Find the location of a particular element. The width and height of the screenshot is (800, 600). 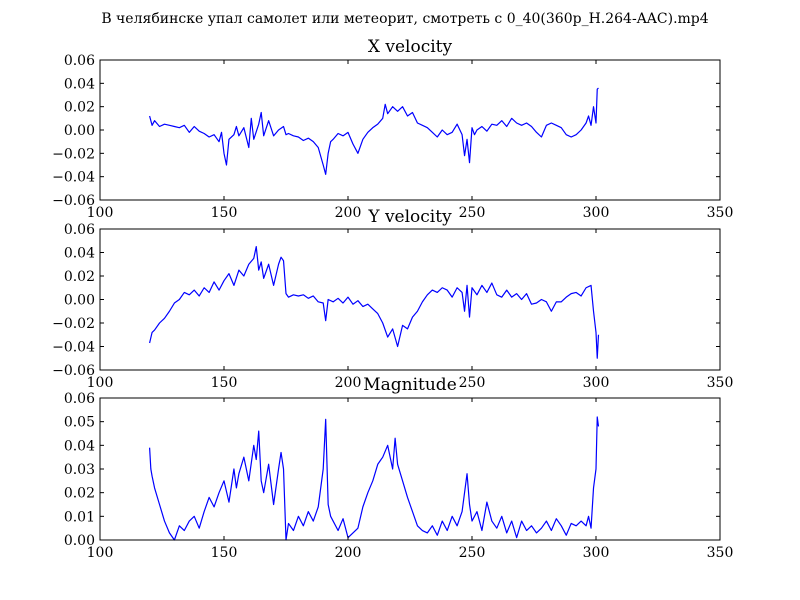

y-velocity-title: Y velocity is located at coordinates (409, 217).